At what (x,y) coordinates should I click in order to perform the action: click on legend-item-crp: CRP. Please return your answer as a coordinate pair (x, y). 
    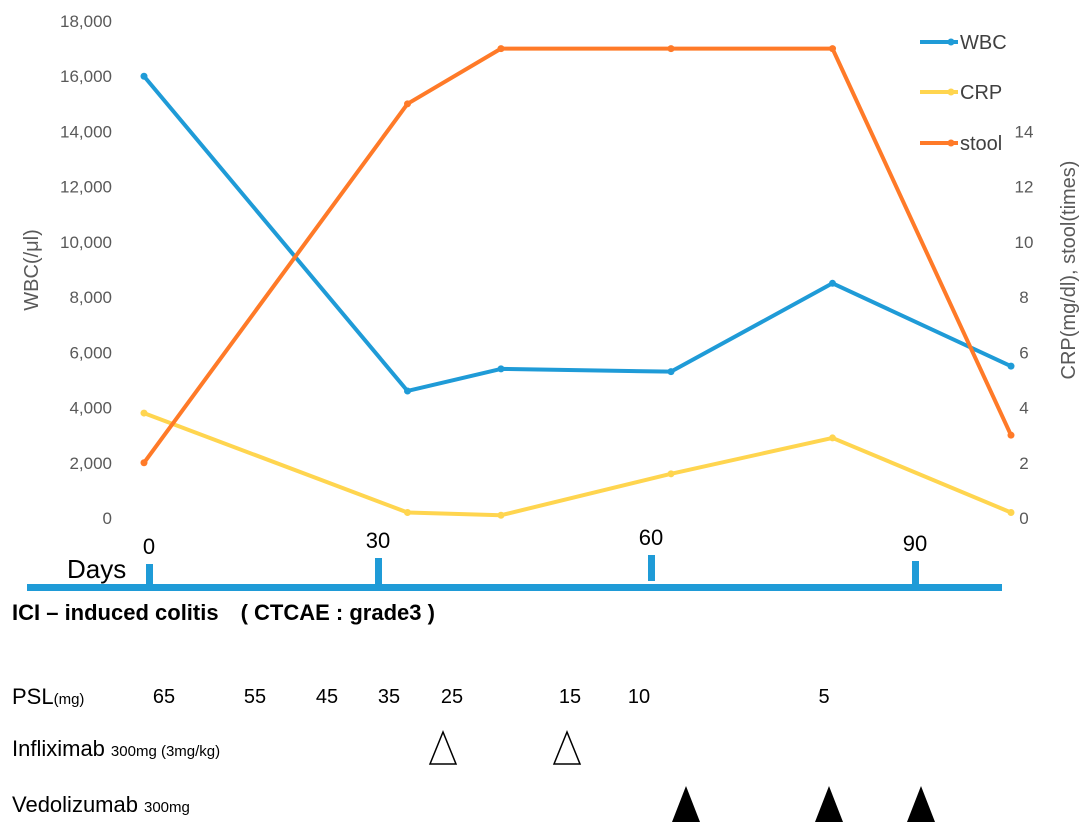
    Looking at the image, I should click on (961, 93).